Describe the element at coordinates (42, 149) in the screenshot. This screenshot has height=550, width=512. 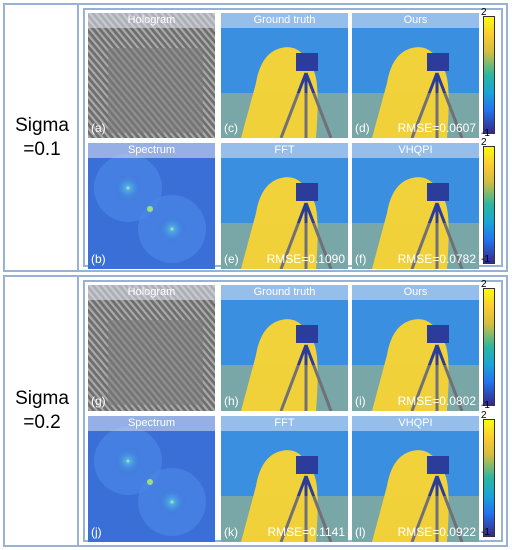
I see `sigma-label-line2: =0.1` at that location.